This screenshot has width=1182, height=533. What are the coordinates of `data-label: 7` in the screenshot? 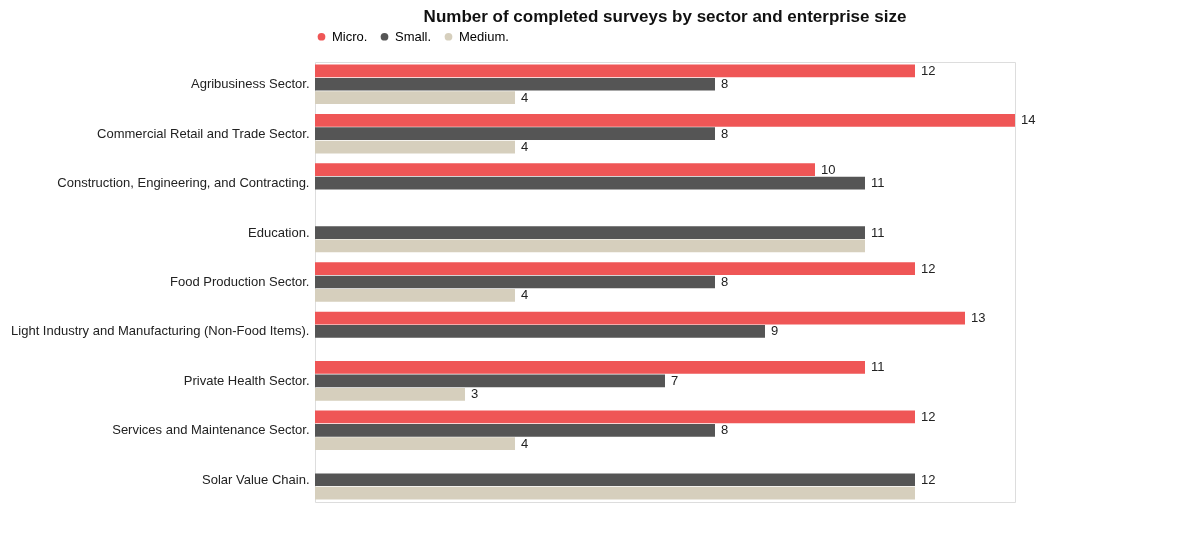 It's located at (675, 380).